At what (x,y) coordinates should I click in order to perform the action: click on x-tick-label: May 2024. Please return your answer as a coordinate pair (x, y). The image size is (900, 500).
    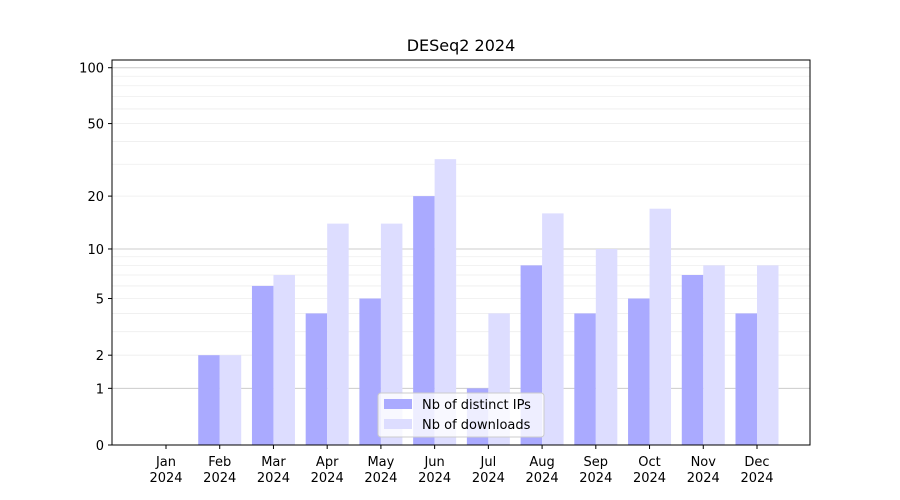
    Looking at the image, I should click on (380, 470).